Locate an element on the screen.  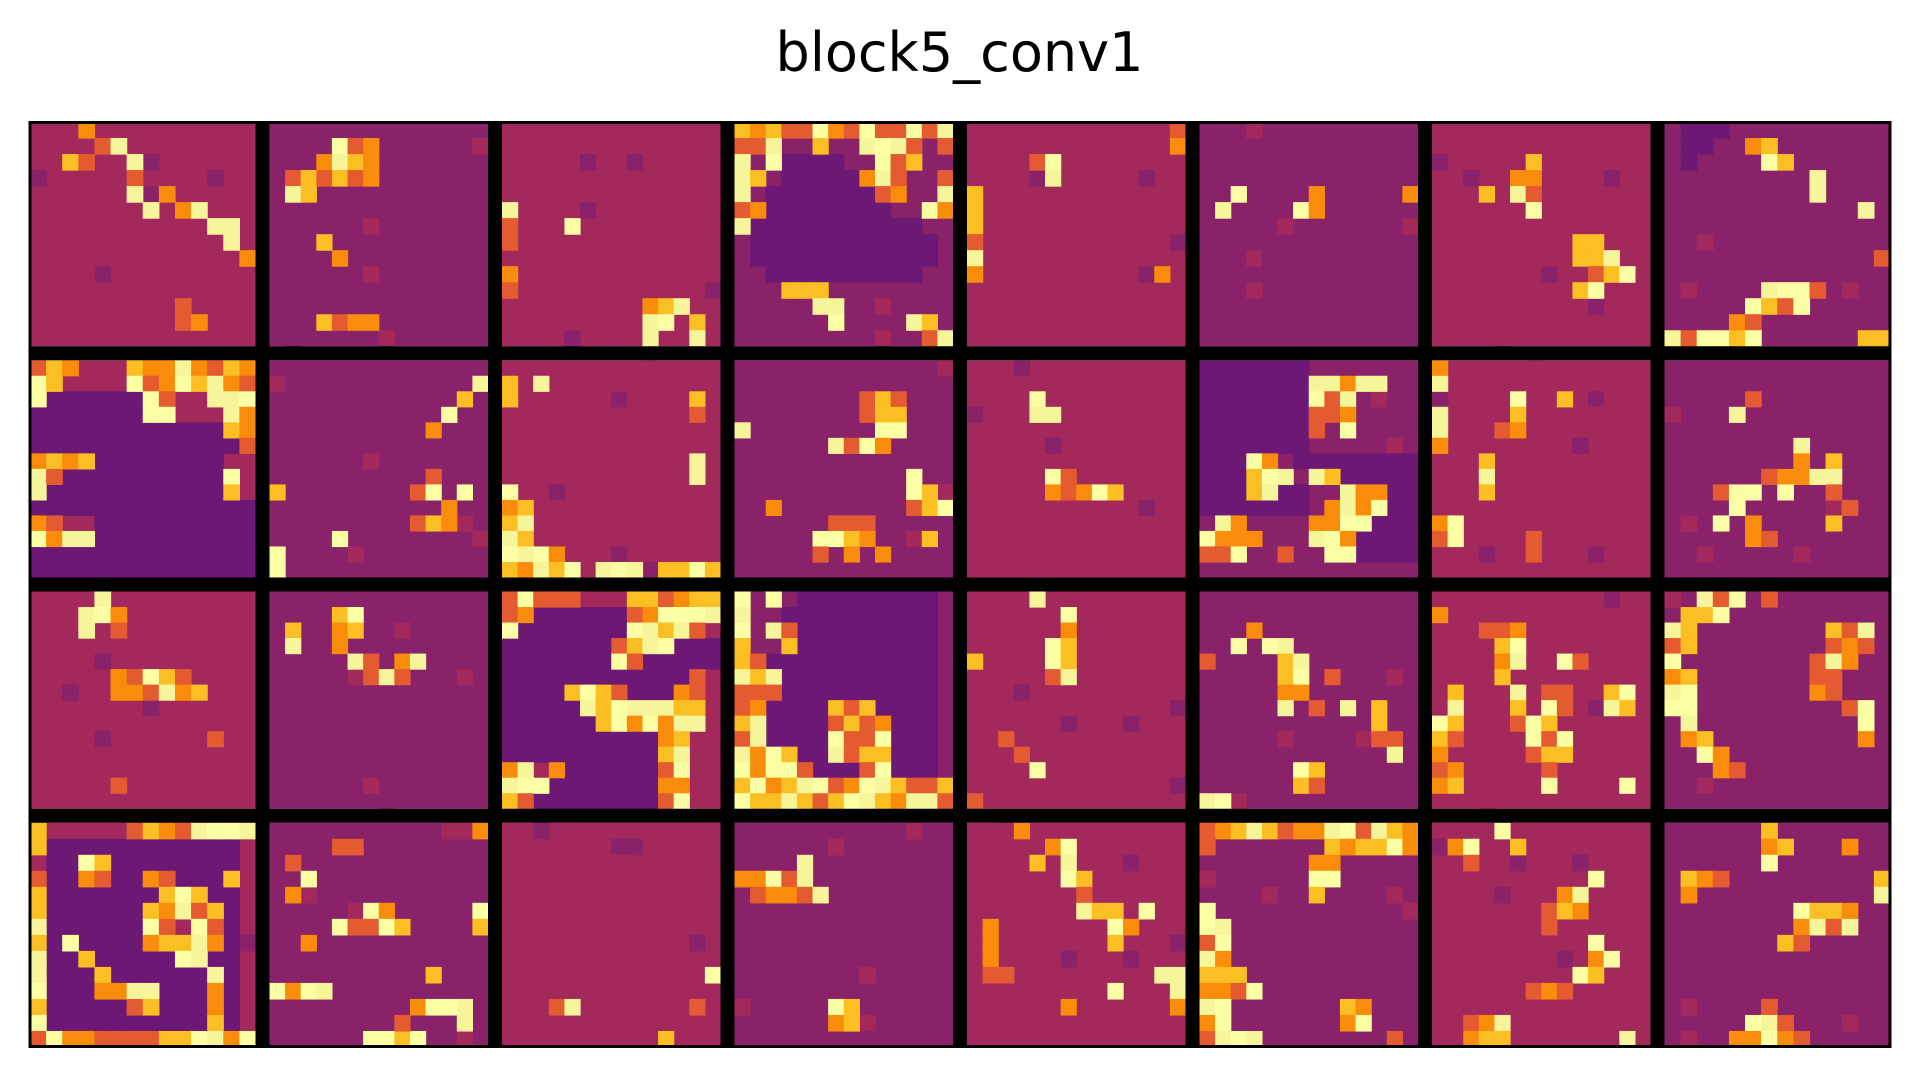
tile-r2-c2 is located at coordinates (612, 700).